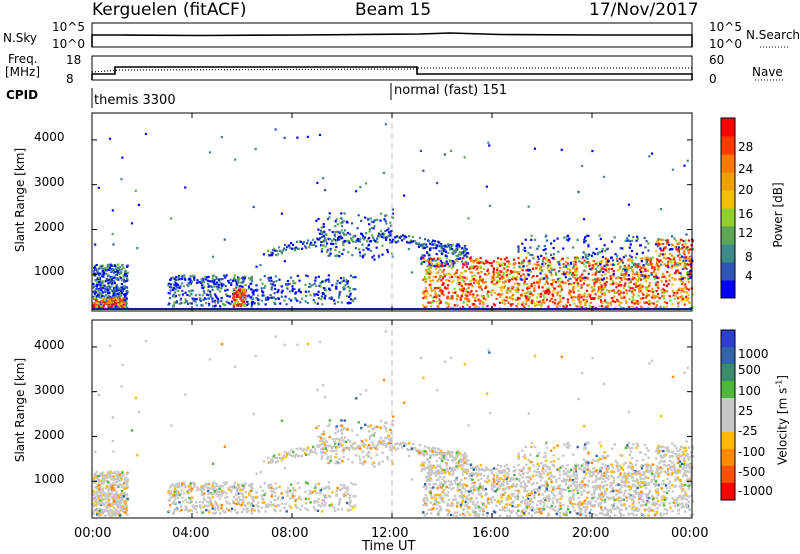  What do you see at coordinates (451, 90) in the screenshot?
I see `cpid-segment-2: normal (fast) 151` at bounding box center [451, 90].